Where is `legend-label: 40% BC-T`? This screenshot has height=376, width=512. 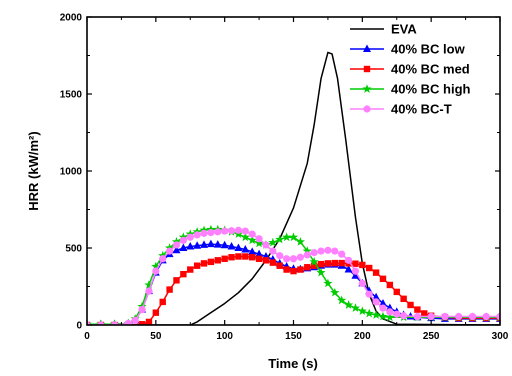 legend-label: 40% BC-T is located at coordinates (421, 109).